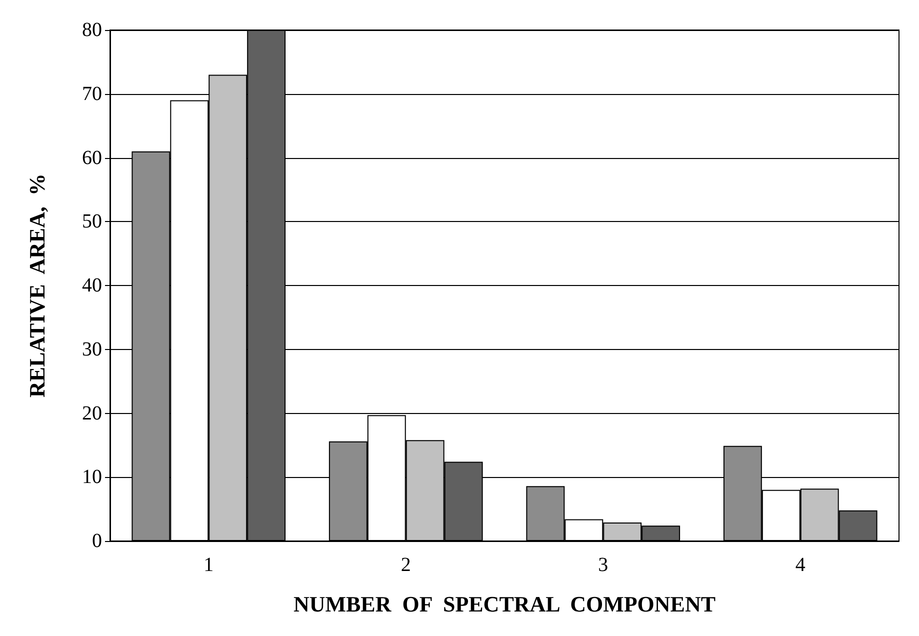  What do you see at coordinates (92, 157) in the screenshot?
I see `y-tick-label: 60` at bounding box center [92, 157].